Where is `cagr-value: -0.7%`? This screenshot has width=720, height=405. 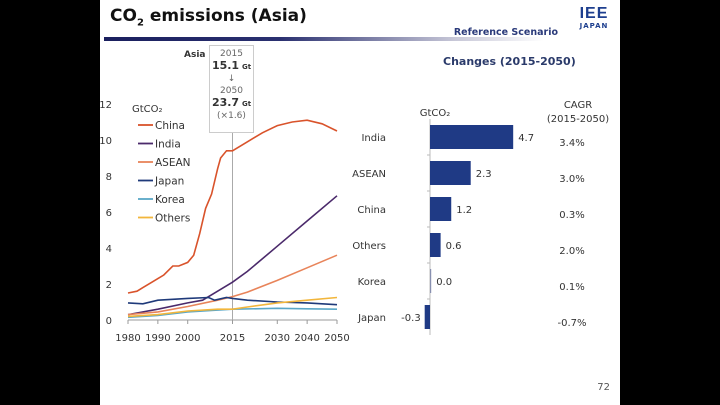 cagr-value: -0.7% is located at coordinates (571, 323).